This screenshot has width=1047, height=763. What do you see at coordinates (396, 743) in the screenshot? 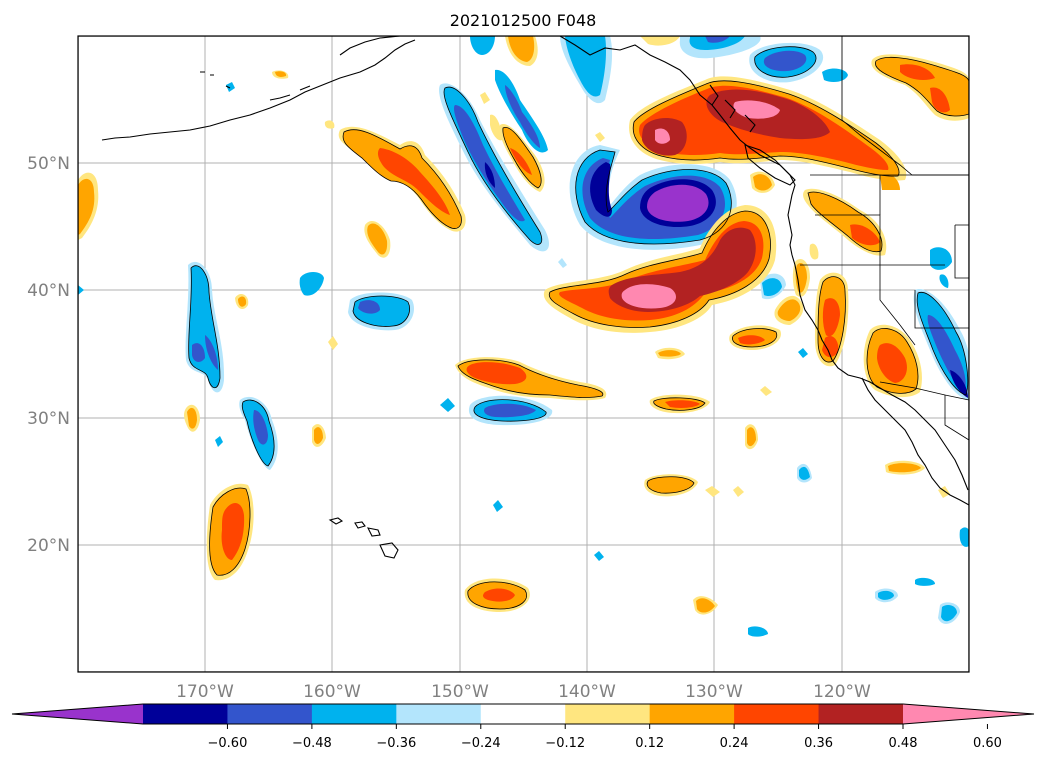
I see `colorbar-tick-label: −0.36` at bounding box center [396, 743].